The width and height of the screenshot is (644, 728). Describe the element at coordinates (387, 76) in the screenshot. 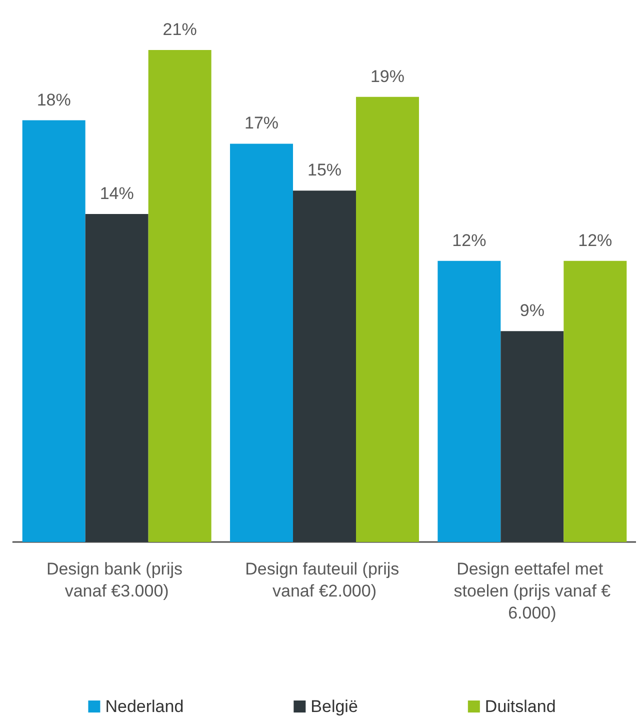

I see `data-label: 19%` at that location.